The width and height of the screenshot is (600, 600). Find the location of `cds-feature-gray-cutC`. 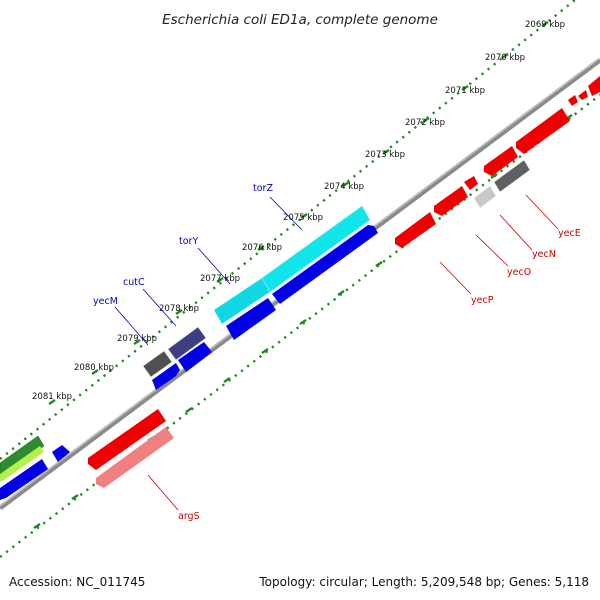

cds-feature-gray-cutC is located at coordinates (157, 364).